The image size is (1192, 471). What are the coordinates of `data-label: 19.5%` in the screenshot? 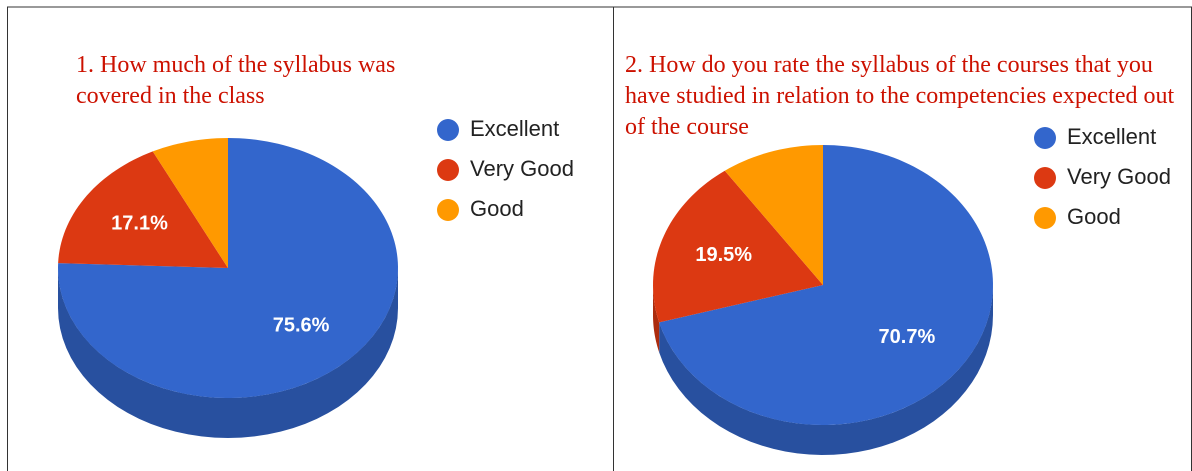 It's located at (723, 255).